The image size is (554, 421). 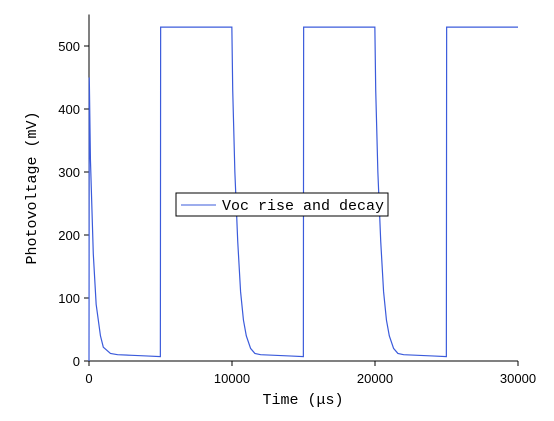 What do you see at coordinates (302, 400) in the screenshot?
I see `x-axis-label: Time (μs)` at bounding box center [302, 400].